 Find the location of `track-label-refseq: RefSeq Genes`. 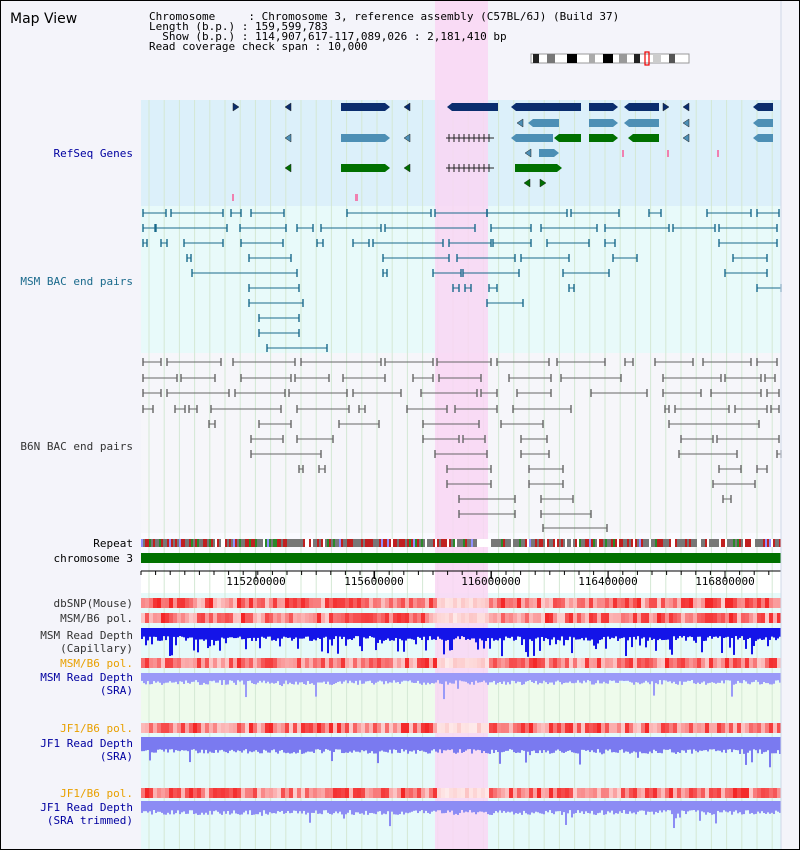

track-label-refseq: RefSeq Genes is located at coordinates (93, 153).